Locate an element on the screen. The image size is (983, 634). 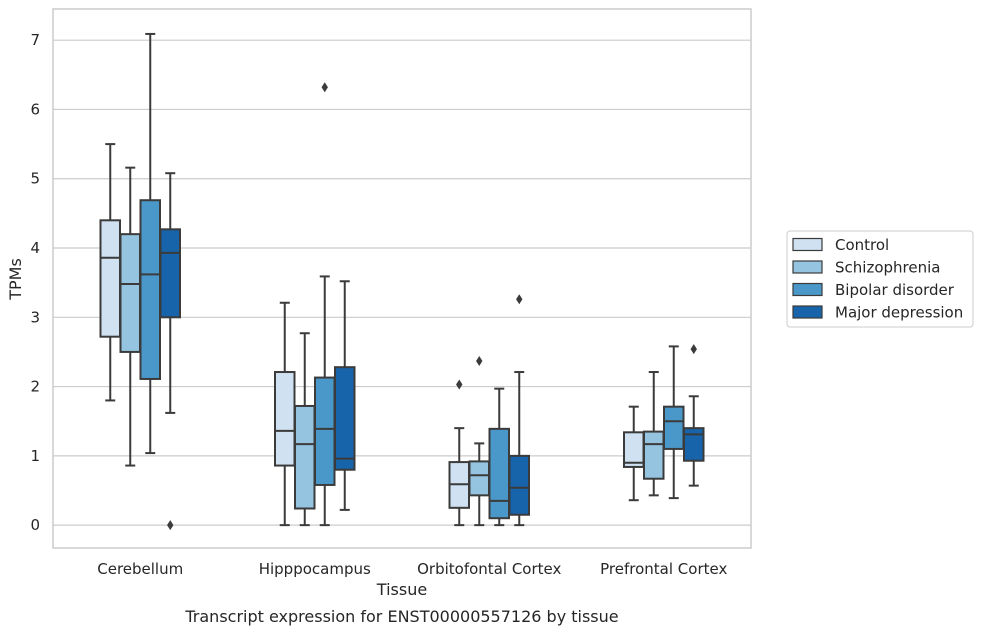
y-axis-ticks: 0 1 2 3 4 5 6 7 is located at coordinates (35, 282).